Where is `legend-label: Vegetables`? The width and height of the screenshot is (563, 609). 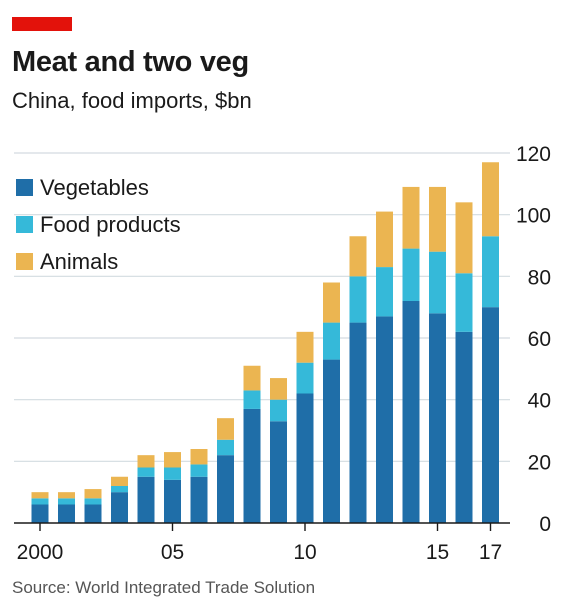 legend-label: Vegetables is located at coordinates (94, 187).